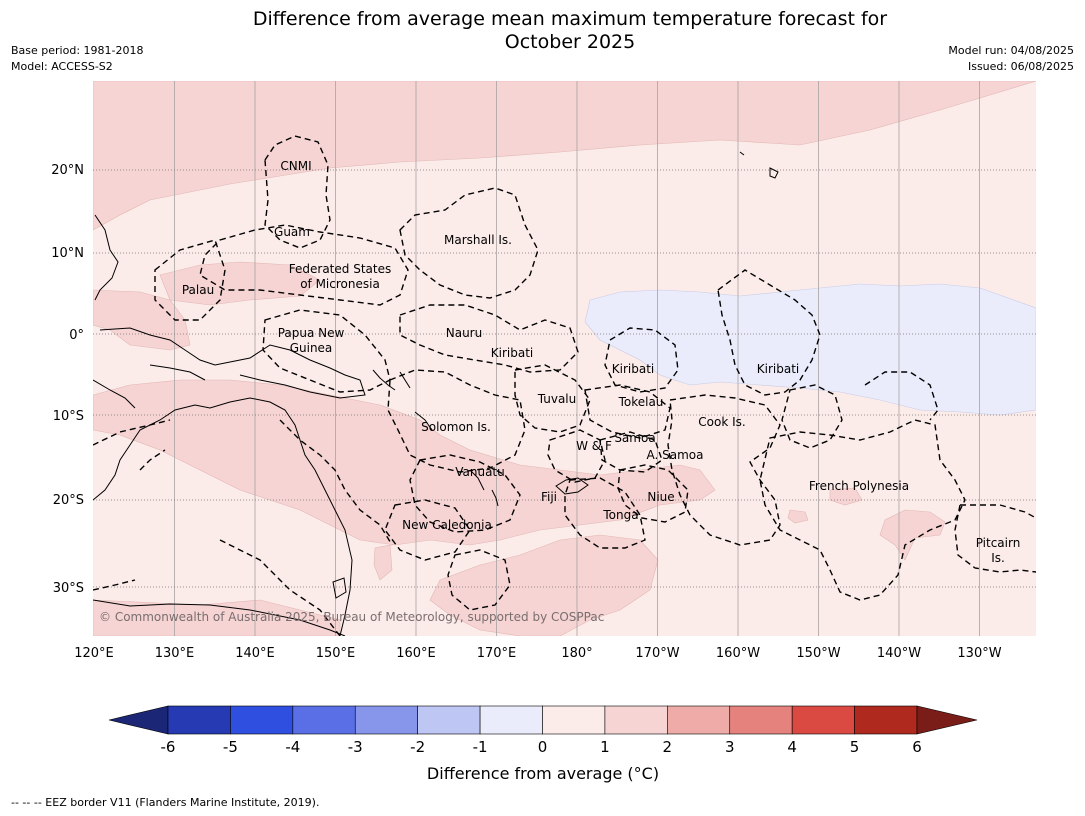 This screenshot has height=816, width=1085. I want to click on colorbar-tick-label: 5, so click(855, 747).